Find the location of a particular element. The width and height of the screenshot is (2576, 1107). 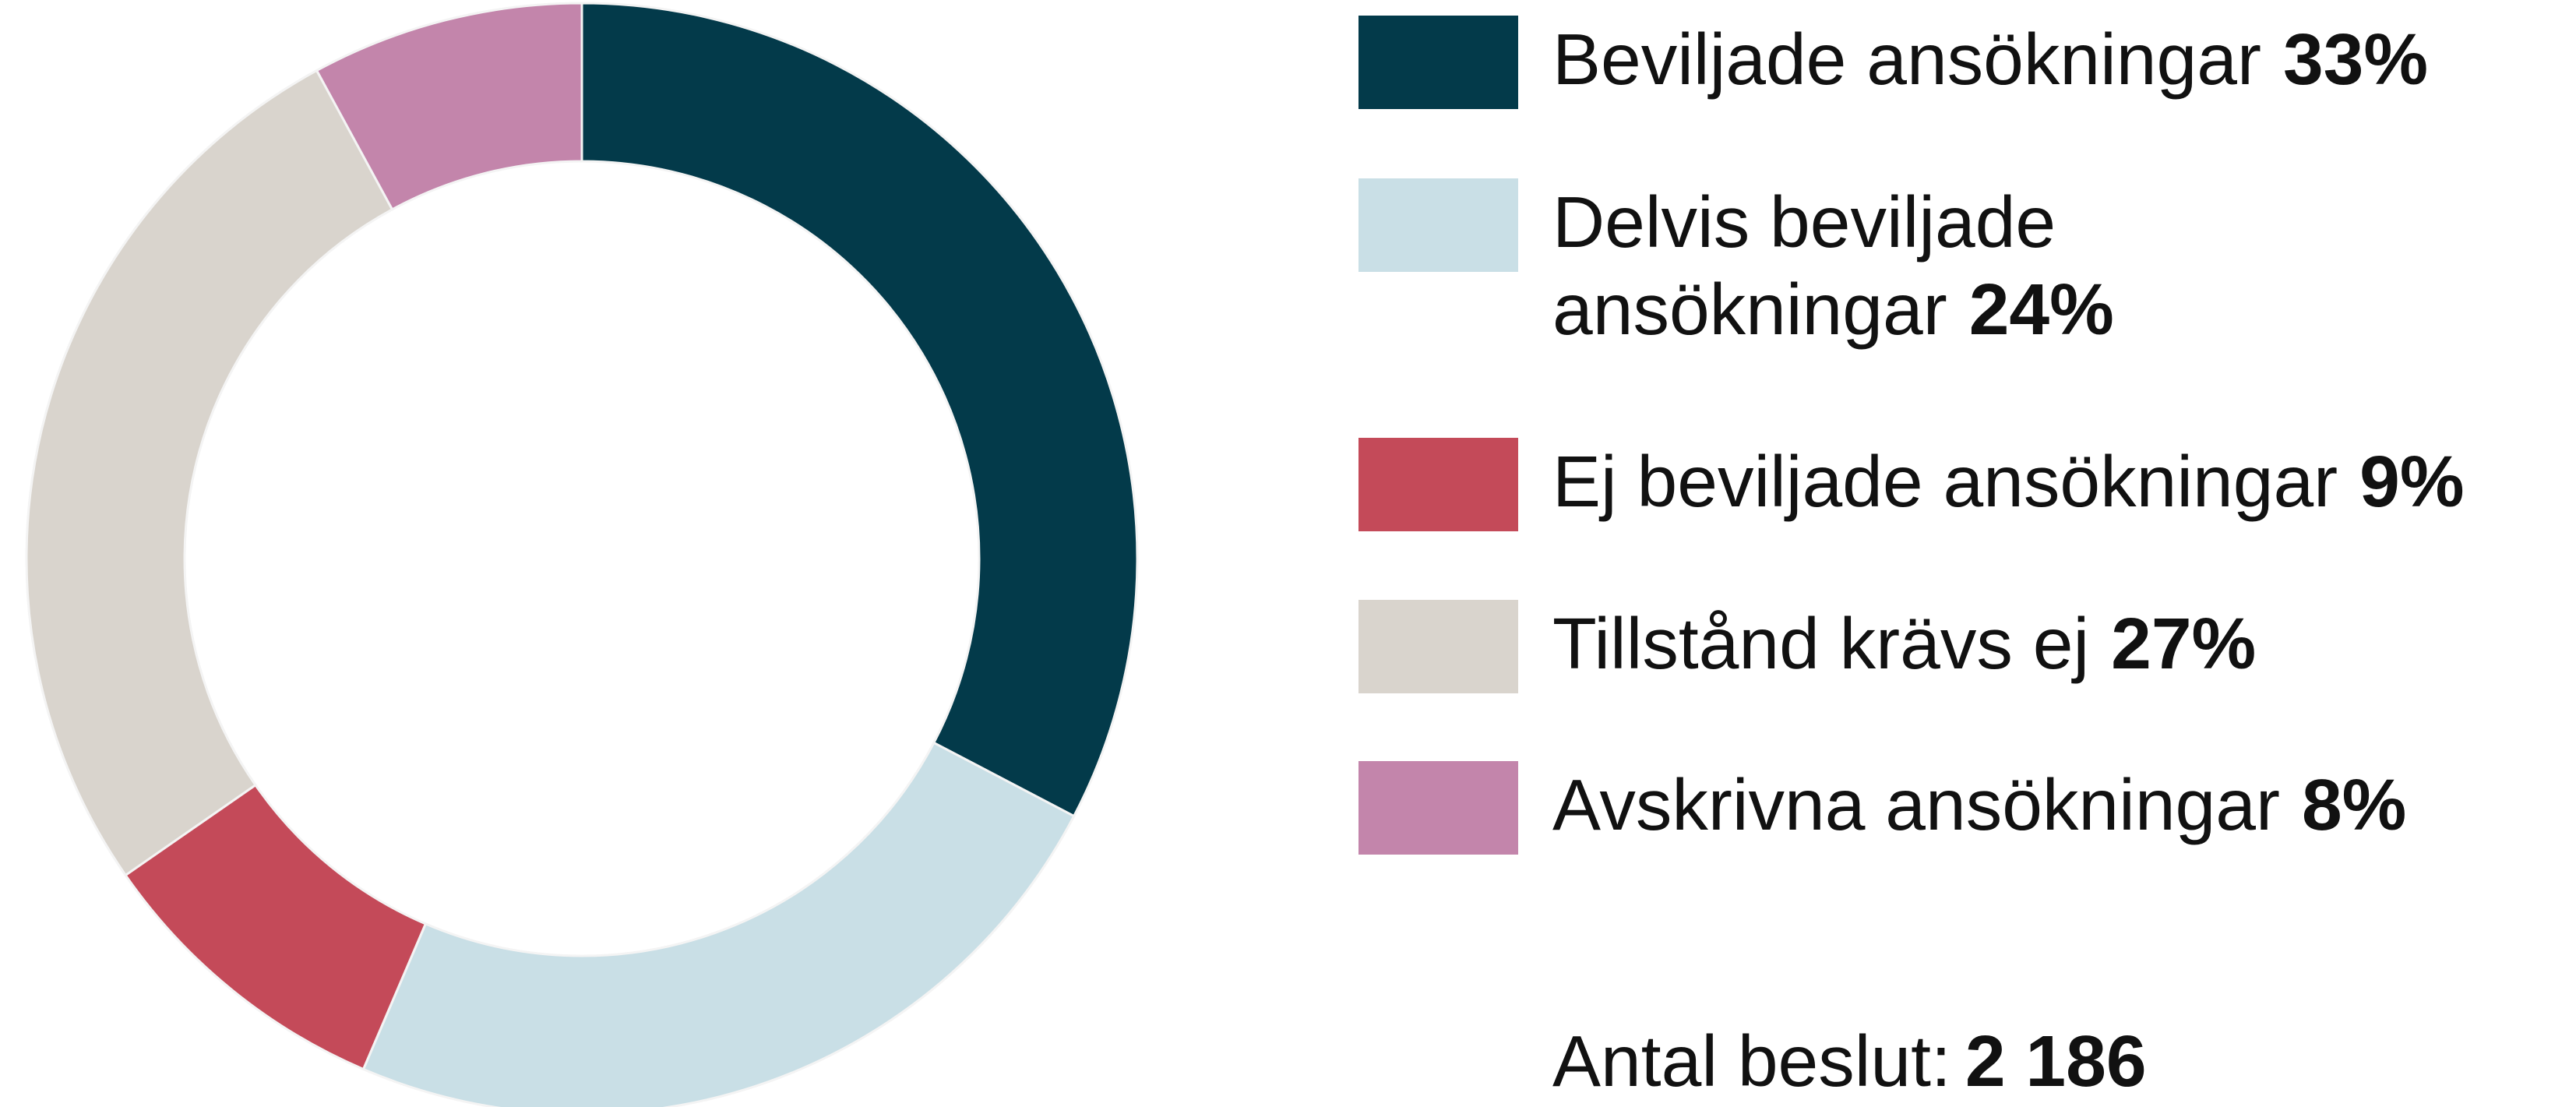

legend-item: Ej beviljade ansökningar 9% is located at coordinates (1912, 484).